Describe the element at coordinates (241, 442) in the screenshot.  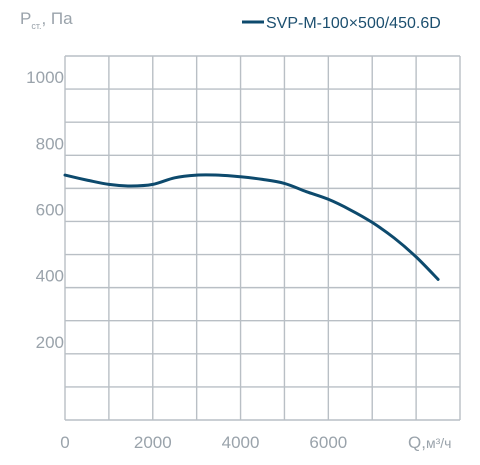
I see `x-tick-label: 4000` at that location.